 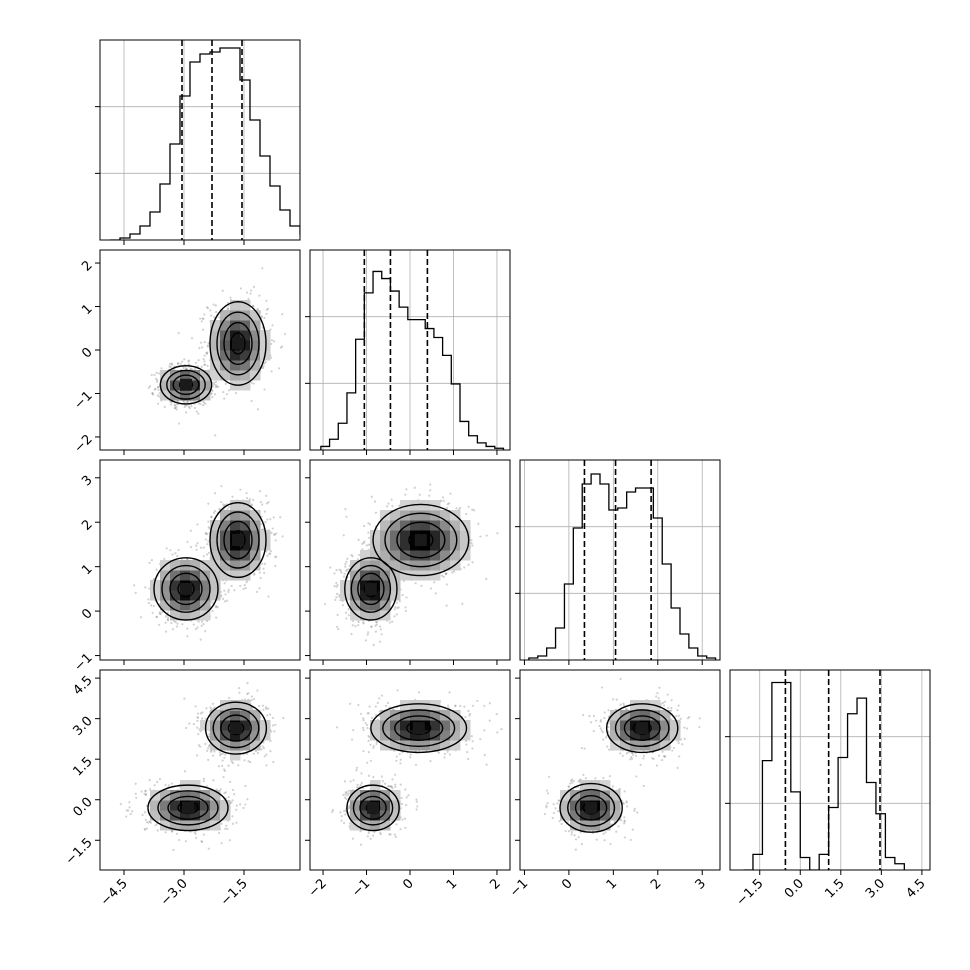 What do you see at coordinates (87, 353) in the screenshot?
I see `y-tick-label-1-2: 0` at bounding box center [87, 353].